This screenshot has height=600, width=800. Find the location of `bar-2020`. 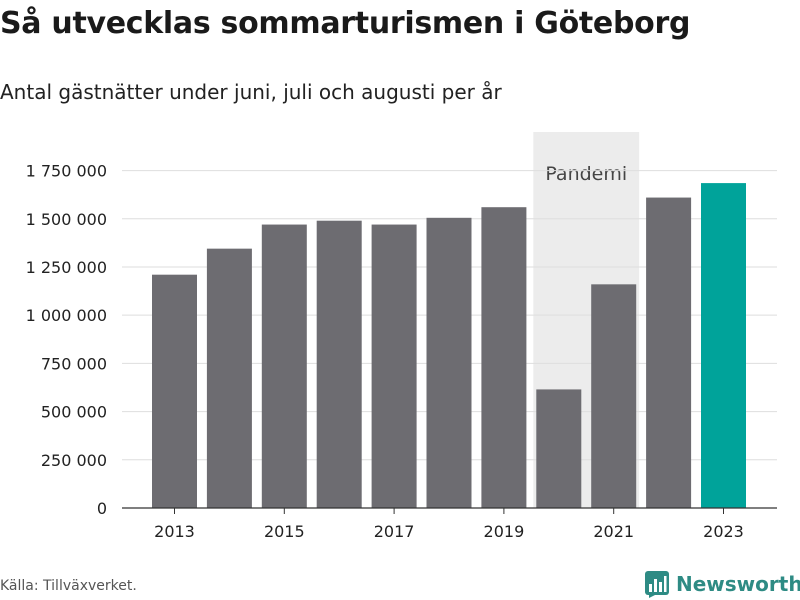

bar-2020 is located at coordinates (559, 448).